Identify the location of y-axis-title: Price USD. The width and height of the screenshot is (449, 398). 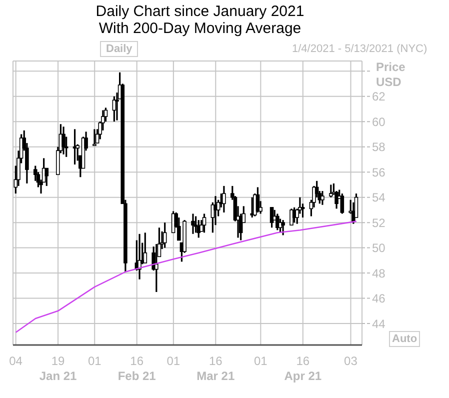
(391, 75).